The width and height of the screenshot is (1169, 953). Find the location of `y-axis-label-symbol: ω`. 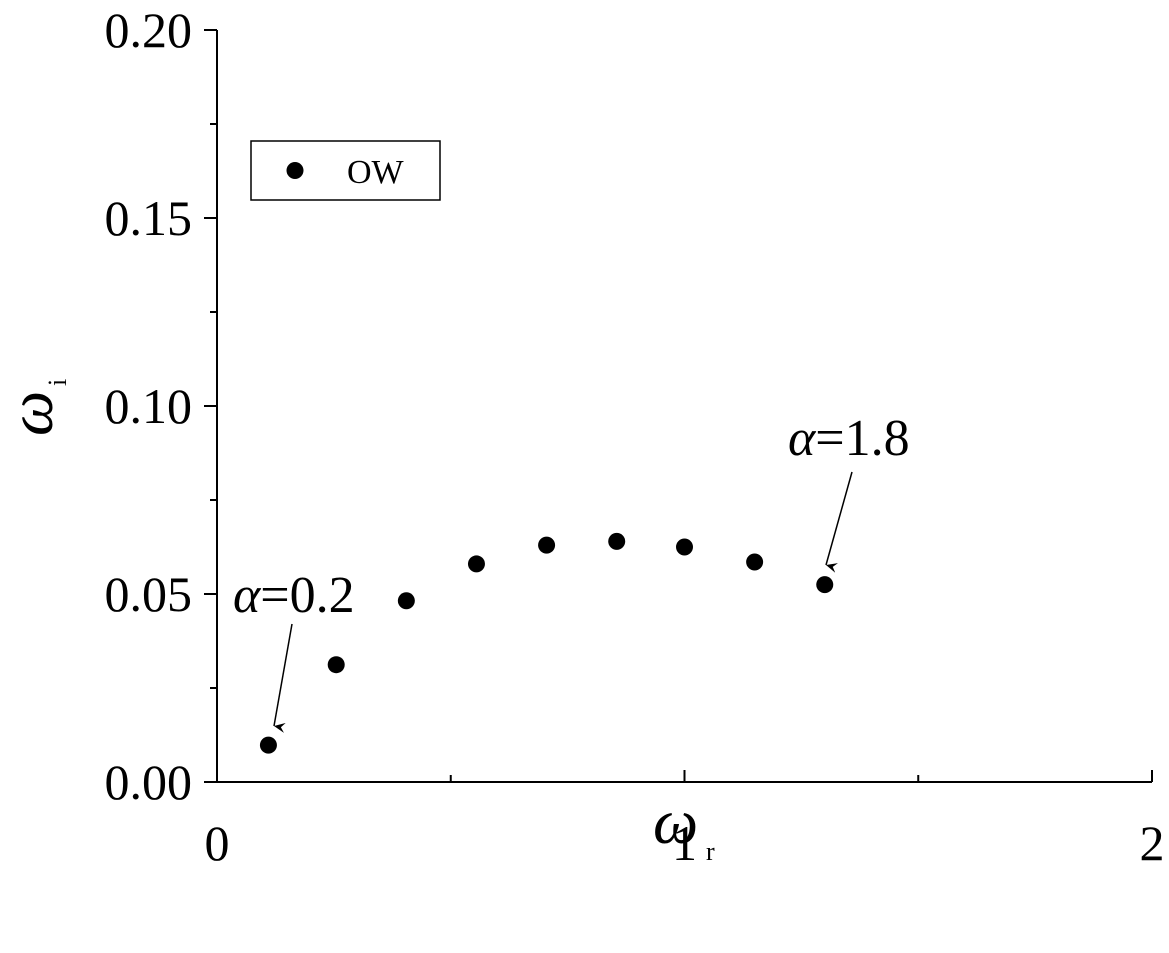

y-axis-label-symbol: ω is located at coordinates (33, 413).